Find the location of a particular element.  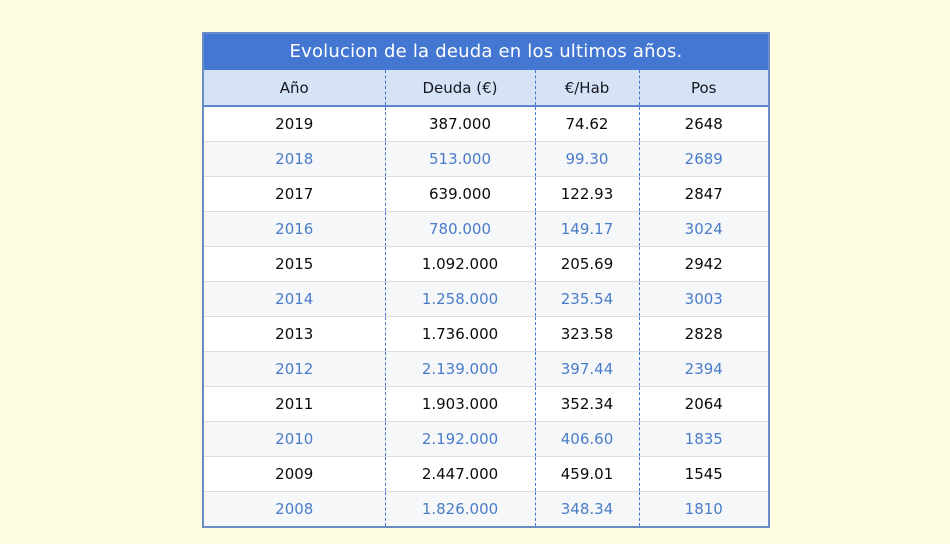

cell-year: 2012 is located at coordinates (294, 369).